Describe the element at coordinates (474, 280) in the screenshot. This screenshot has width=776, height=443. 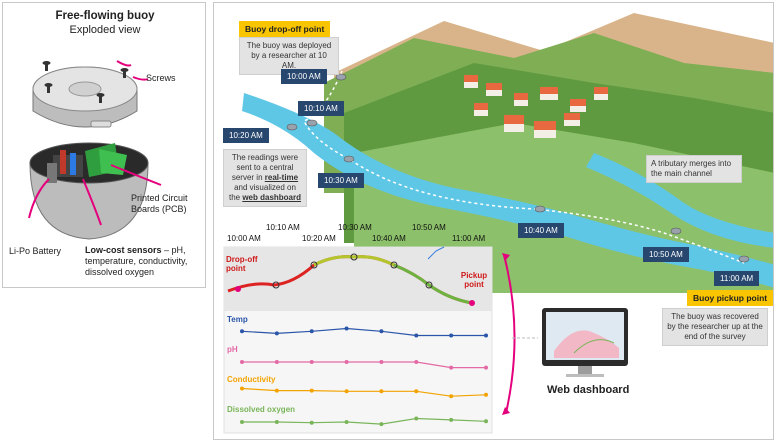
I see `pickup-point-label: Pickup point` at that location.